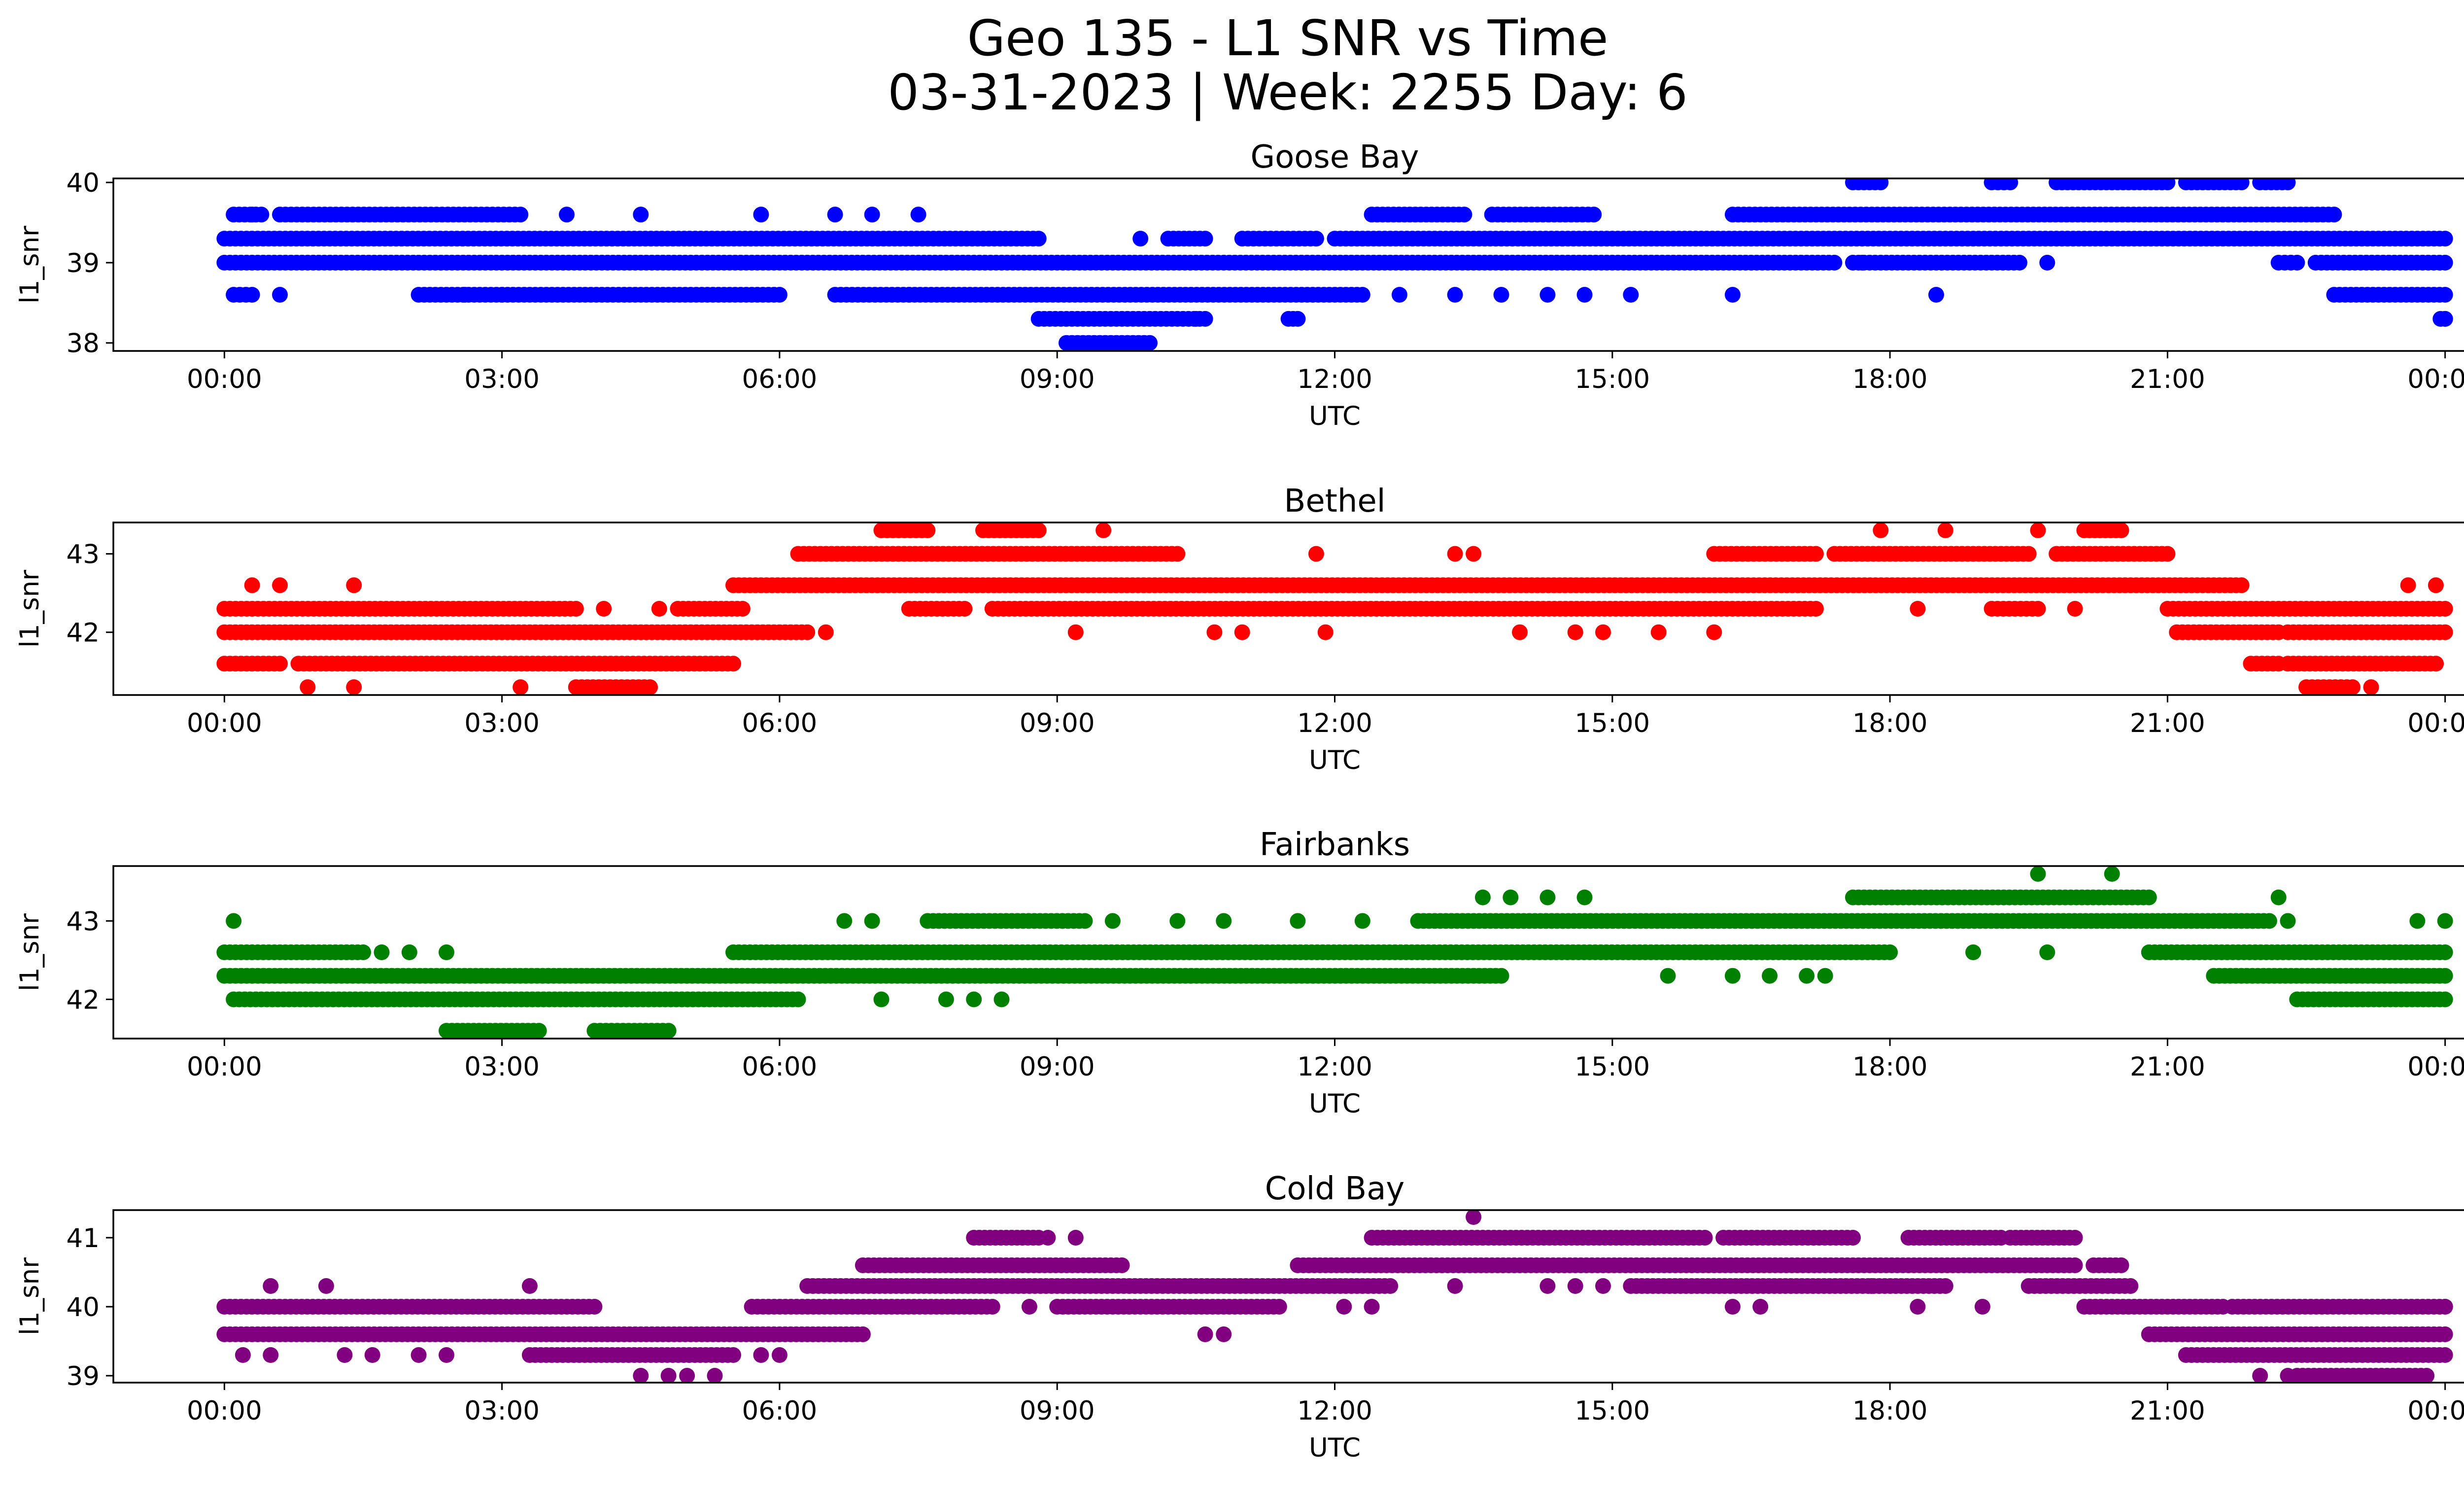  What do you see at coordinates (1287, 92) in the screenshot?
I see `figure-title-line2: 03-31-2023 | Week: 2255 Day: 6` at bounding box center [1287, 92].